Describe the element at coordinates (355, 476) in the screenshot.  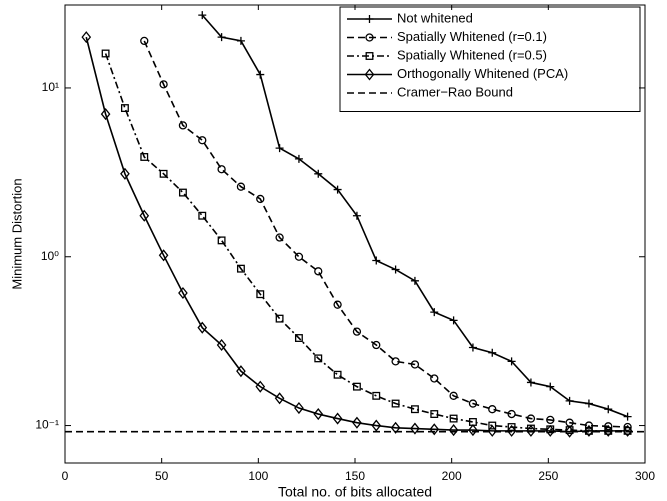
I see `x-tick-label: 150` at that location.